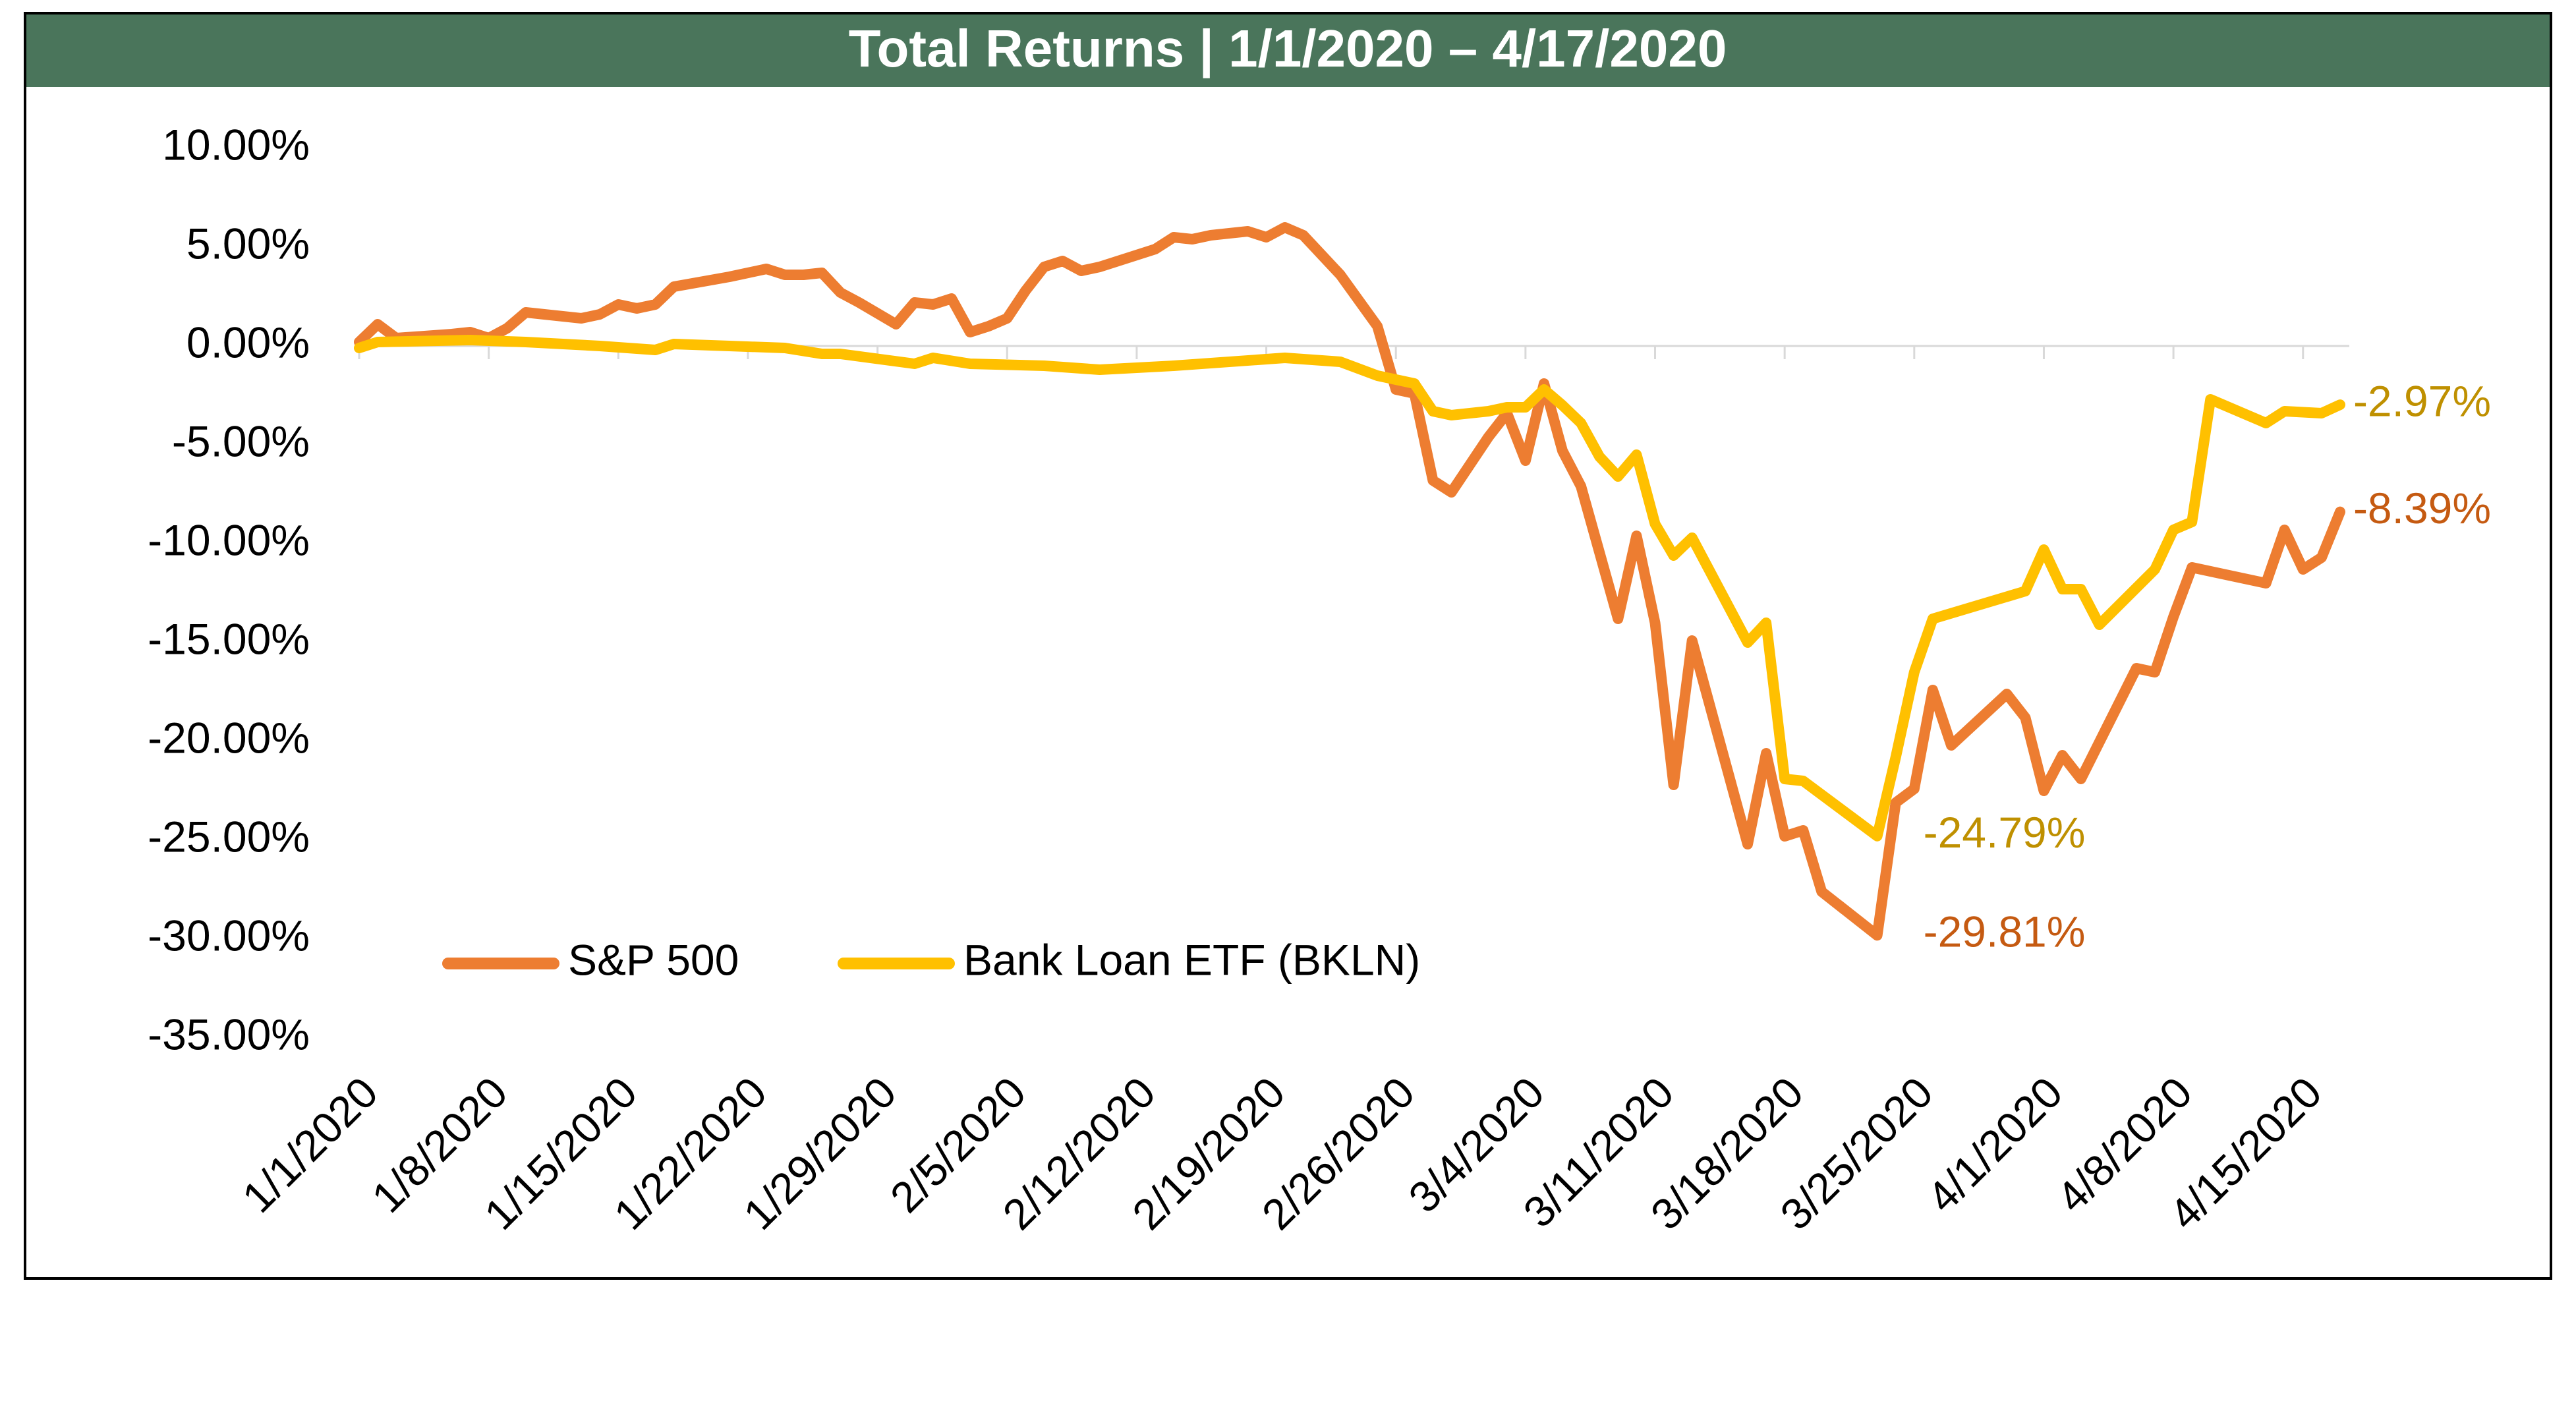 This screenshot has height=1407, width=2576. I want to click on data-label: -2.97%, so click(2422, 401).